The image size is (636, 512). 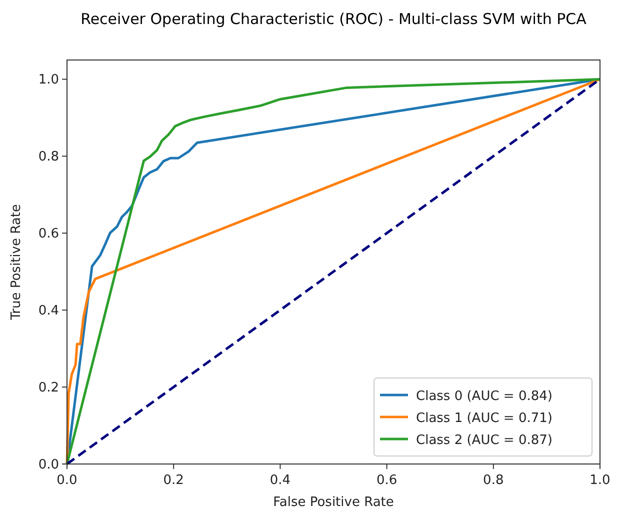 What do you see at coordinates (334, 19) in the screenshot?
I see `chart-title: Receiver Operating Characteristic (ROC) - Multi-class SVM with PCA` at bounding box center [334, 19].